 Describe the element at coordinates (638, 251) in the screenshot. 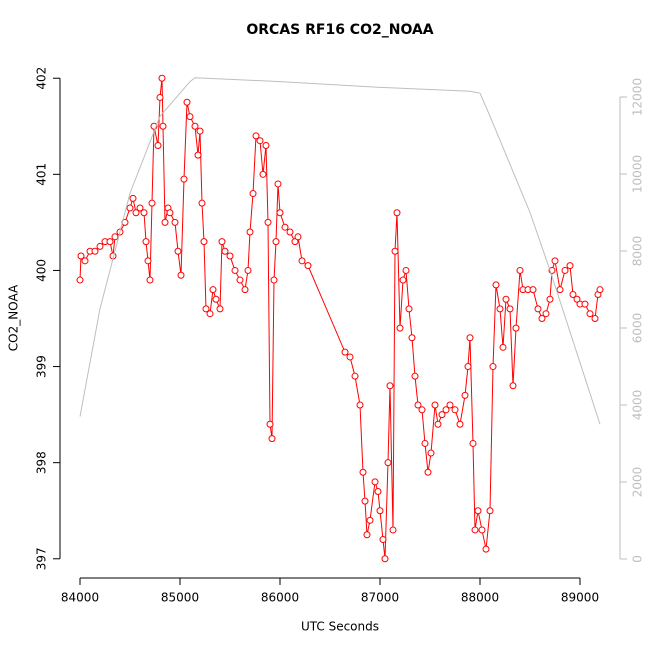

I see `y2-tick-label: 8000` at that location.